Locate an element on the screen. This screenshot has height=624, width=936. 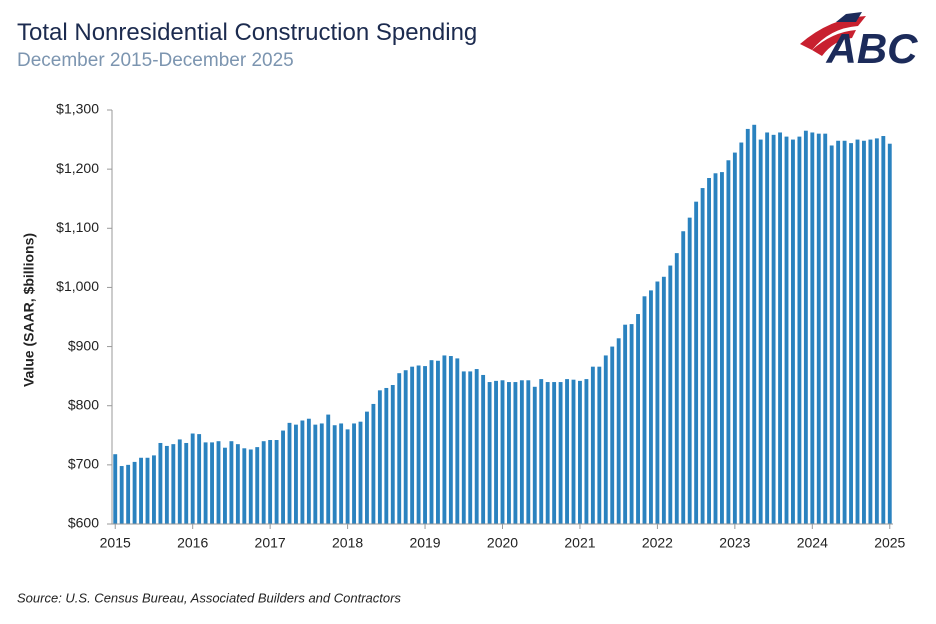
logo-text: ABC is located at coordinates (872, 48).